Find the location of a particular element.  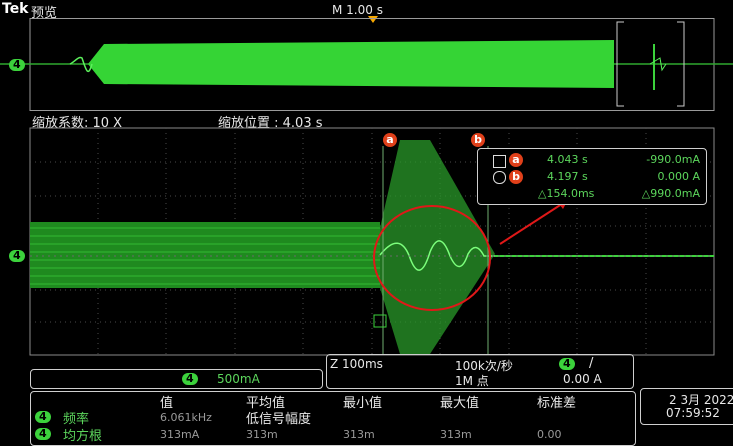

cursor-b-icon: b is located at coordinates (516, 177).